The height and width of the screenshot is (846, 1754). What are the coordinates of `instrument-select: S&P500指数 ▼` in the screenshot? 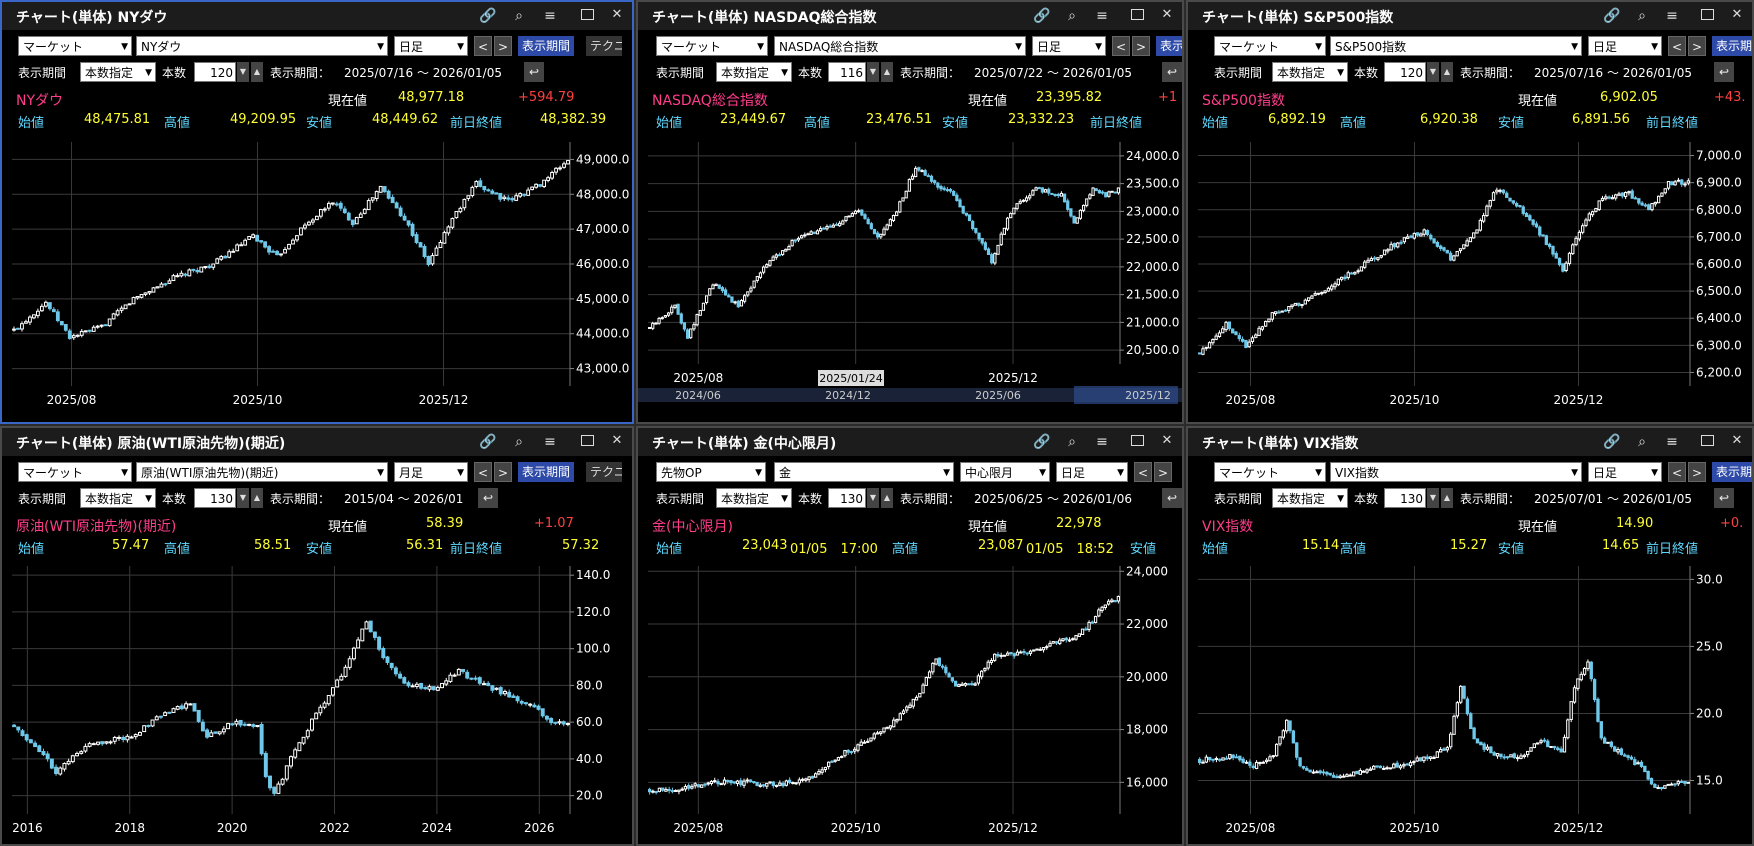 It's located at (1456, 46).